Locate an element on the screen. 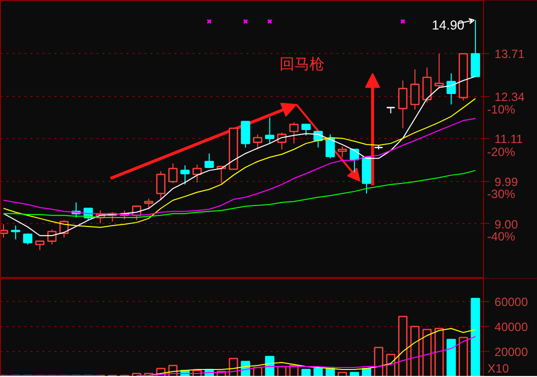 This screenshot has height=377, width=537. y-tick-label: 13.71 is located at coordinates (509, 54).